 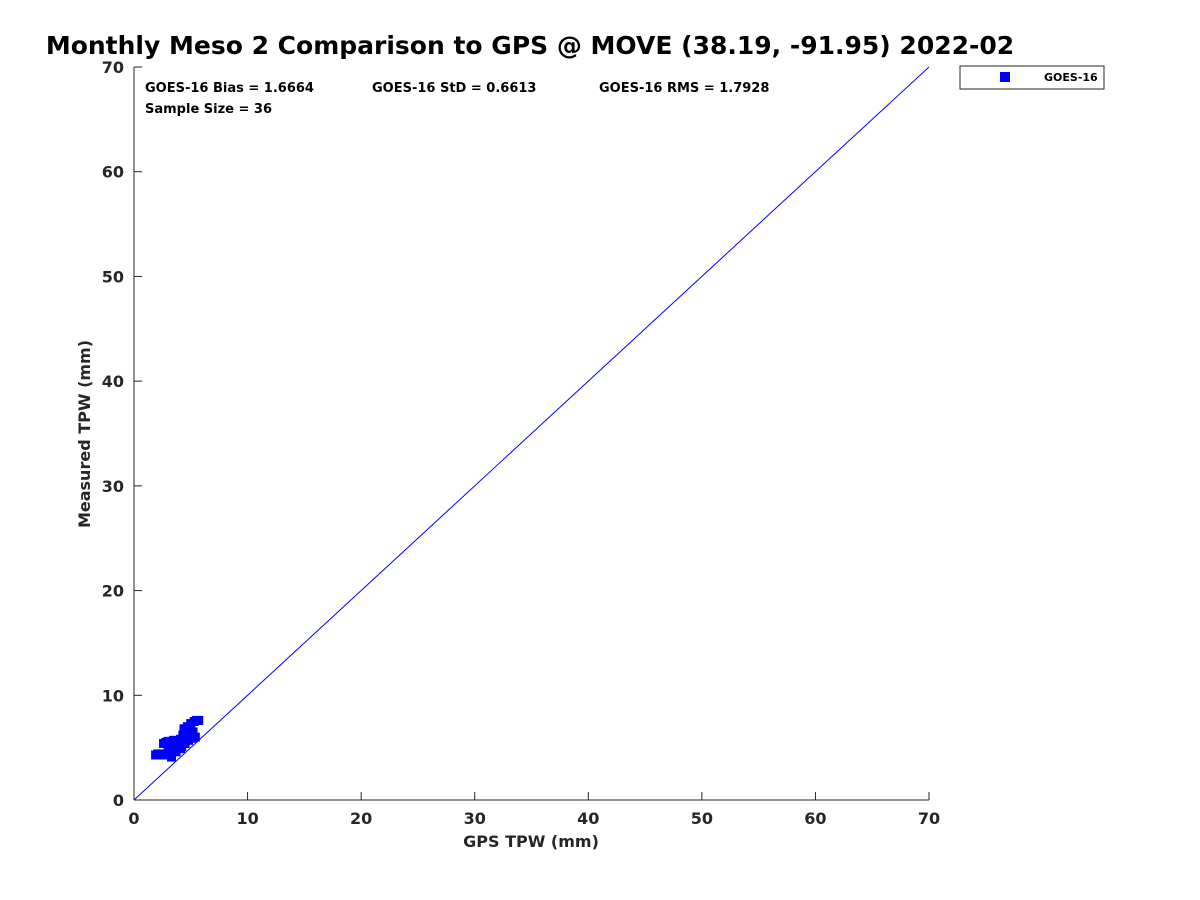 What do you see at coordinates (113, 381) in the screenshot?
I see `y-tick-label: 40` at bounding box center [113, 381].